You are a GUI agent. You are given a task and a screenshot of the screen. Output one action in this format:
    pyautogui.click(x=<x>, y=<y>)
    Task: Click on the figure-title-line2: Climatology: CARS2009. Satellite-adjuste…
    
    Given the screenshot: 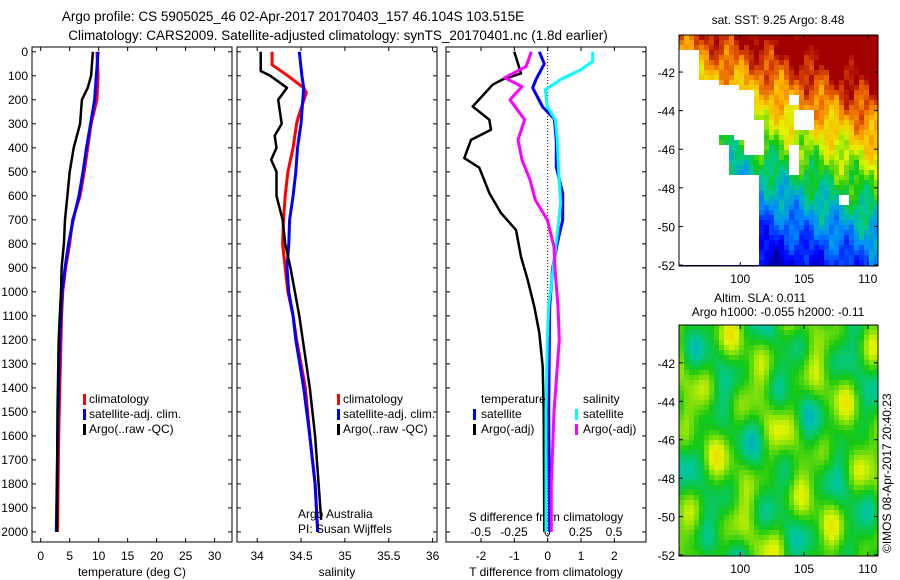 What is the action you would take?
    pyautogui.click(x=338, y=35)
    